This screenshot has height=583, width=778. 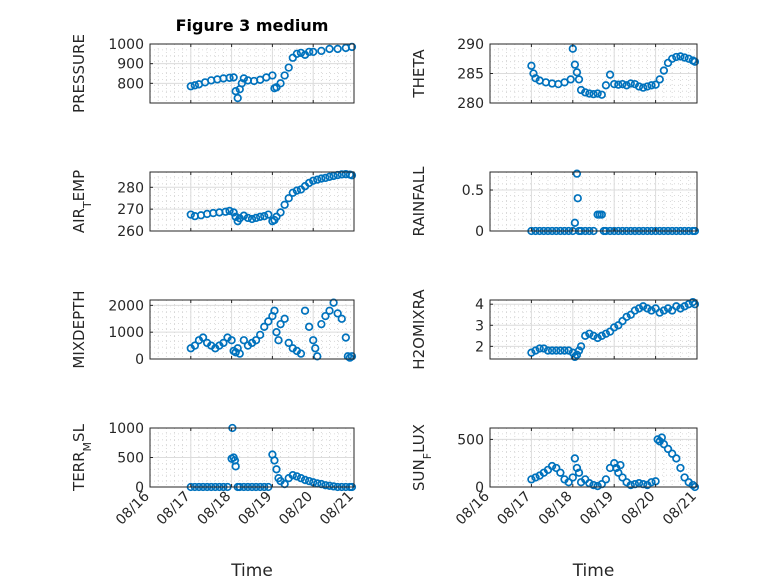 What do you see at coordinates (680, 509) in the screenshot?
I see `x-tick-label: 08/21` at bounding box center [680, 509].